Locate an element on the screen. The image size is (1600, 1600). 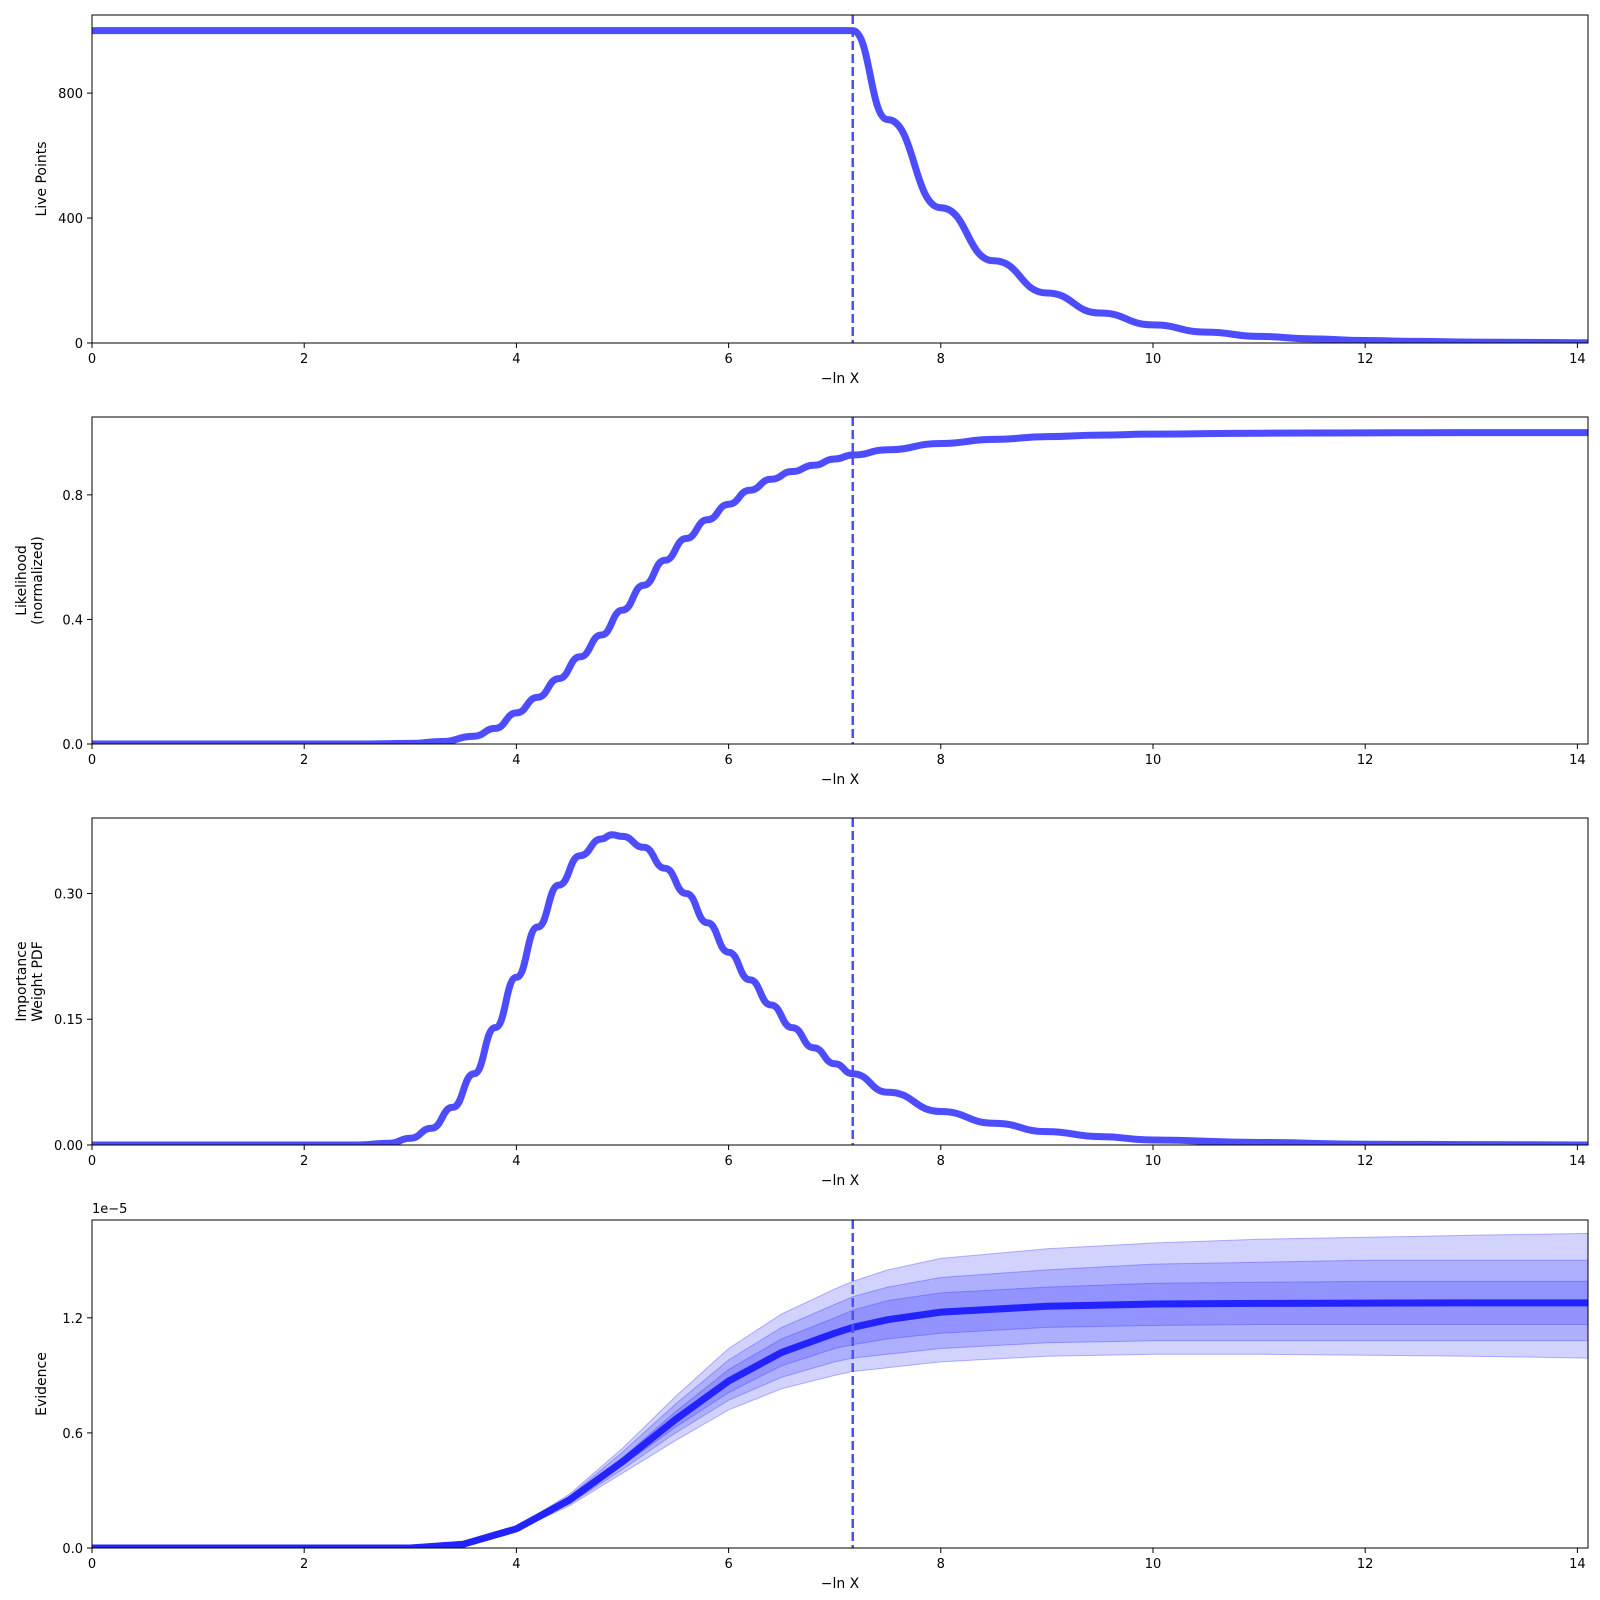
y-tick-label: 0.00 is located at coordinates (68, 1146).